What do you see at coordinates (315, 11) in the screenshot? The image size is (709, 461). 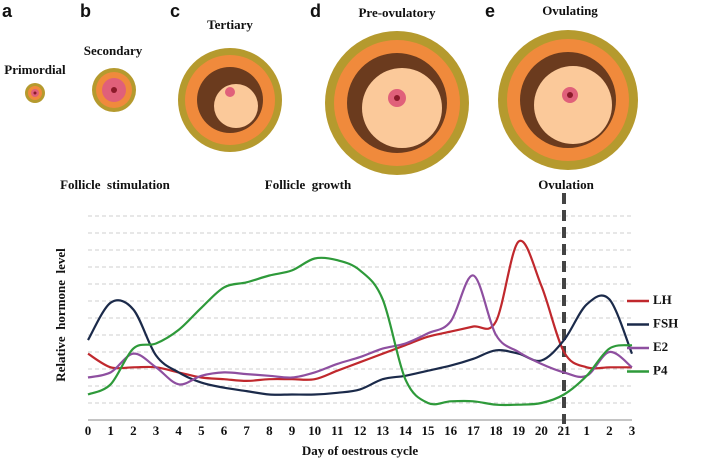 I see `panel-letter: d` at bounding box center [315, 11].